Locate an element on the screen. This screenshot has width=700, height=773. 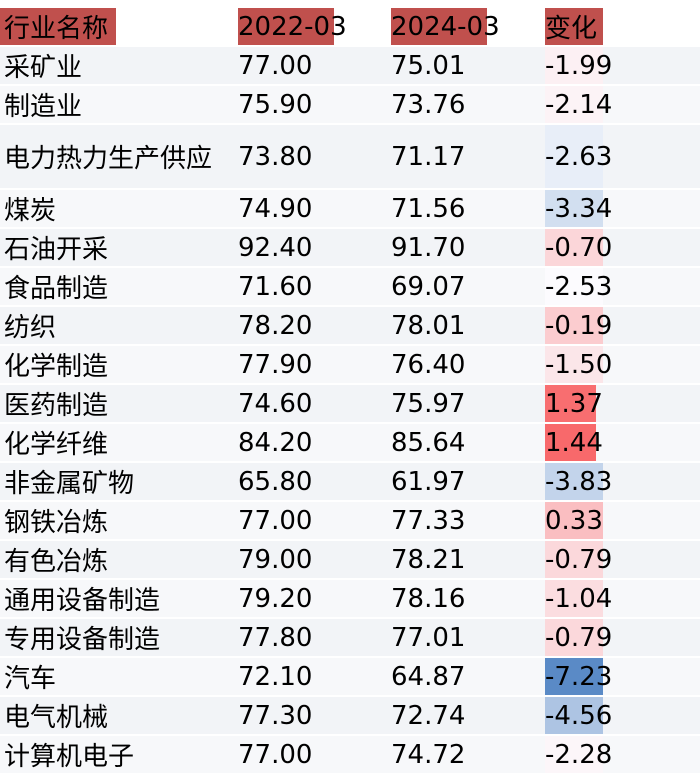
change-value: -2.14 is located at coordinates (579, 104).